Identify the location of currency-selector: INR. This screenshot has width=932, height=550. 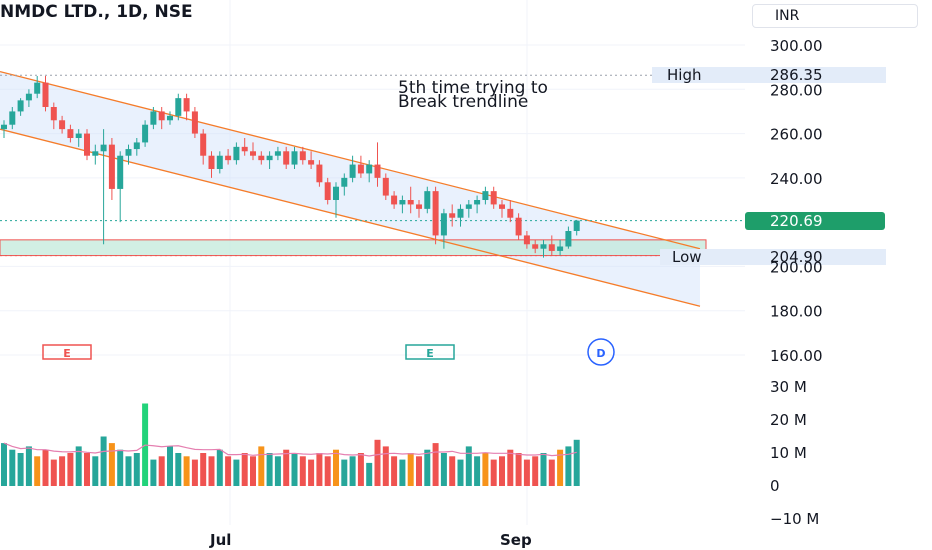
(835, 16).